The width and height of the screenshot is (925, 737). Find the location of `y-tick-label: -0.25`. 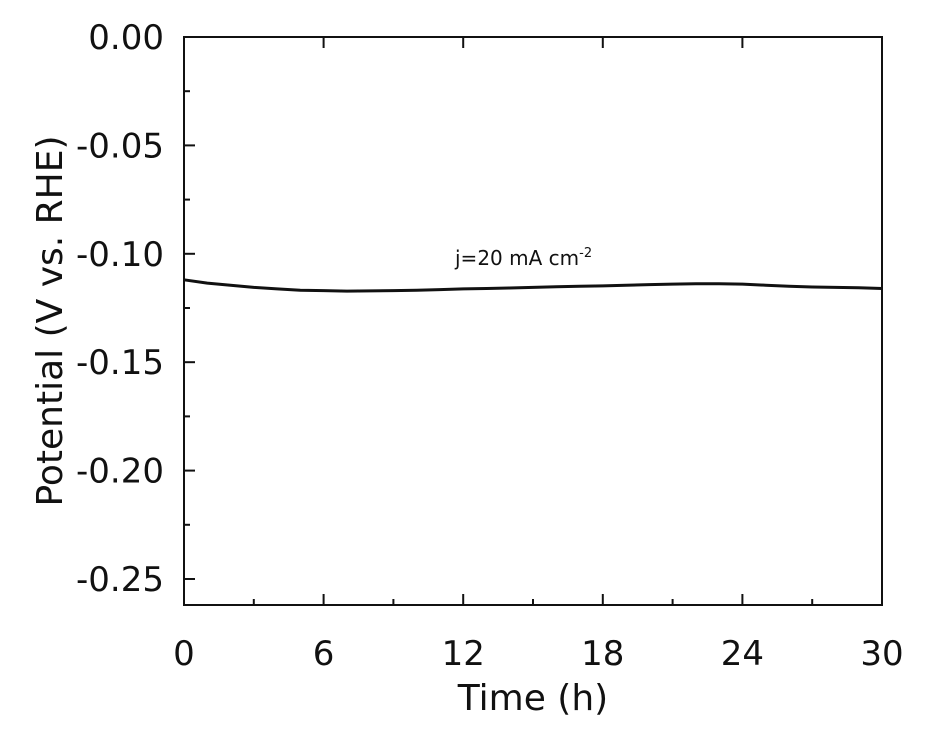

y-tick-label: -0.25 is located at coordinates (120, 580).